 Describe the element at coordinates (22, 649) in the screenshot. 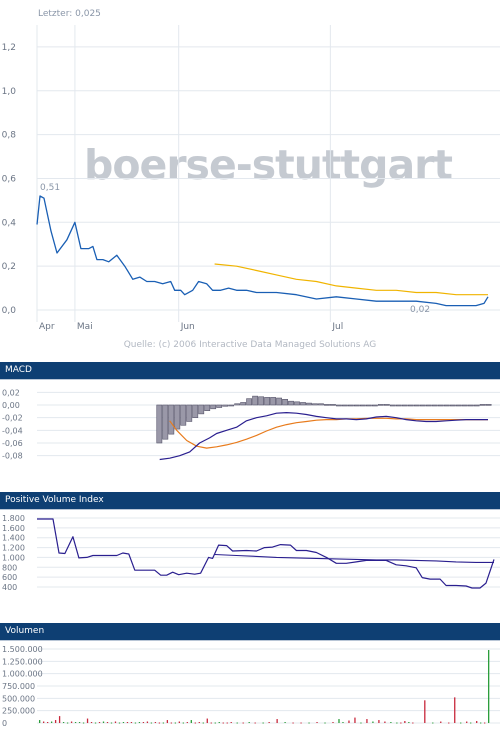

I see `volume-y-tick-label: 1.500.000` at that location.